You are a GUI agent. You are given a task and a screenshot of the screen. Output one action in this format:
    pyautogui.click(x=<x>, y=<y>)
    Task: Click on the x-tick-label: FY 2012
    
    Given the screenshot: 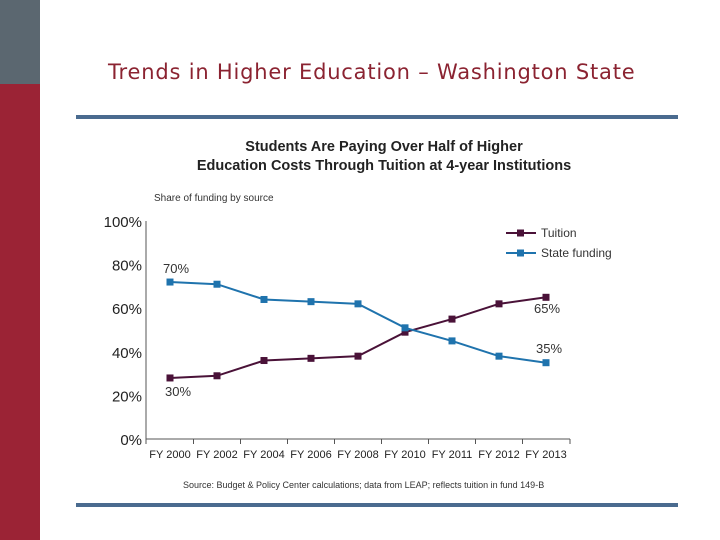 What is the action you would take?
    pyautogui.click(x=498, y=455)
    